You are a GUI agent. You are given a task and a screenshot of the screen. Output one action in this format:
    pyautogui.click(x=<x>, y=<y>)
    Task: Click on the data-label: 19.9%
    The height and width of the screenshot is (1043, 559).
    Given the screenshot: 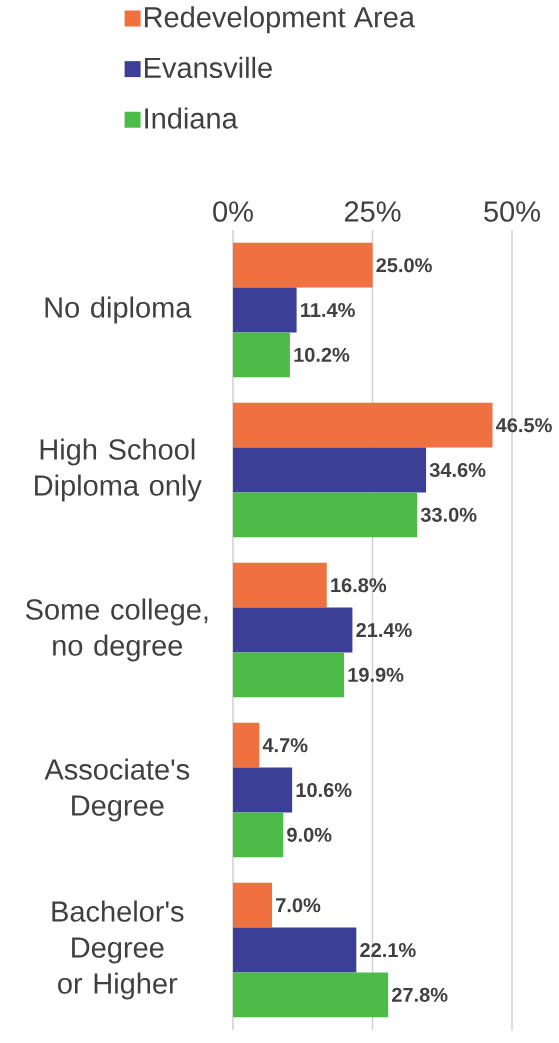 What is the action you would take?
    pyautogui.click(x=376, y=674)
    